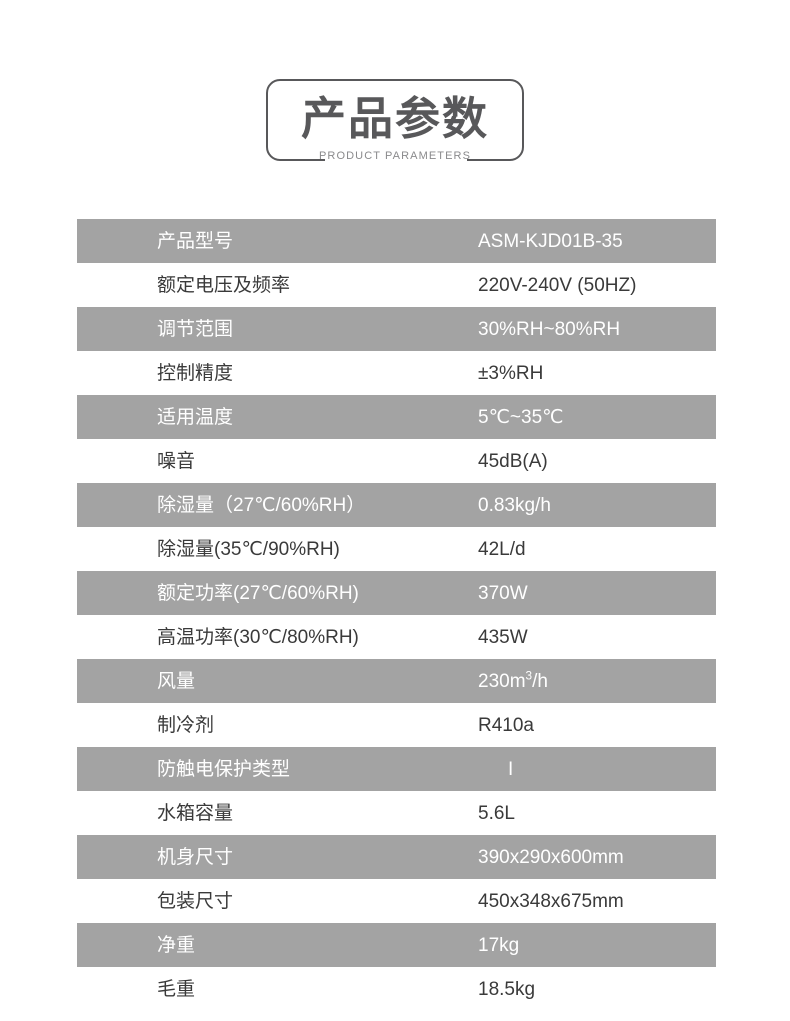 The image size is (790, 1021). What do you see at coordinates (499, 945) in the screenshot?
I see `spec-value: 17kg` at bounding box center [499, 945].